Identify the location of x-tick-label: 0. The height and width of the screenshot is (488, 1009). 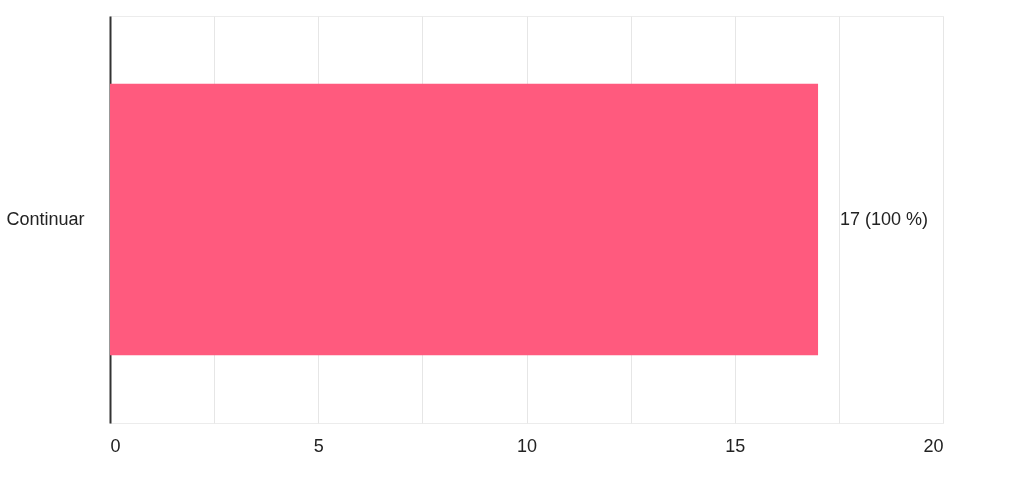
(115, 445).